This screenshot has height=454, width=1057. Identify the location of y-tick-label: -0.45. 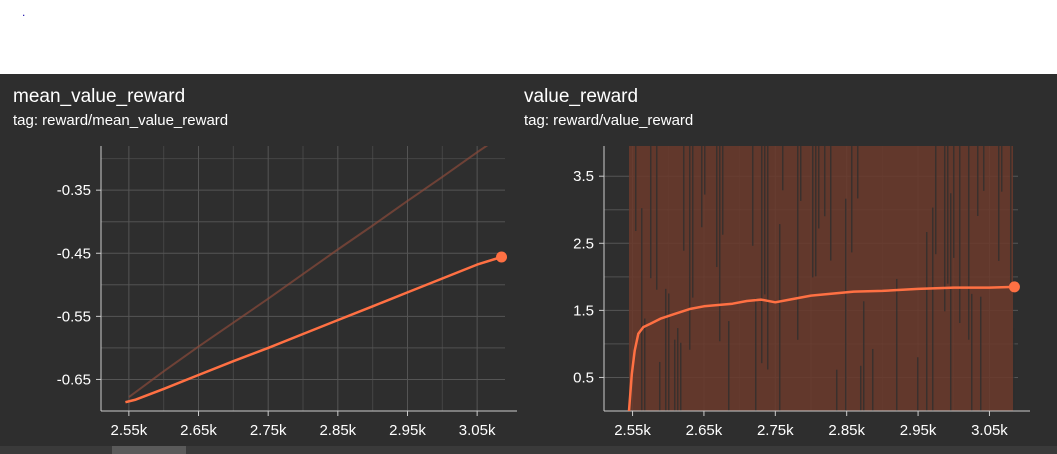
(74, 253).